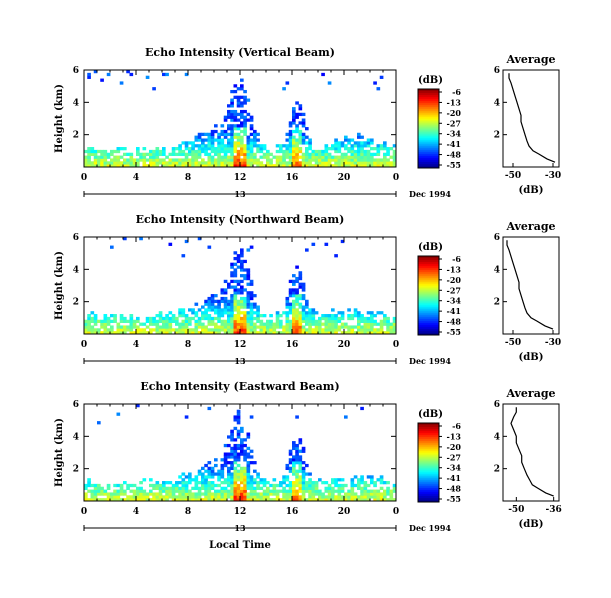  I want to click on profile-x-tick-label: -50, so click(516, 510).